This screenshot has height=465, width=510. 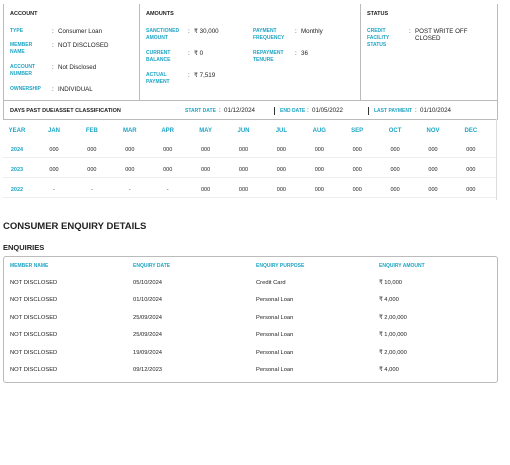 What do you see at coordinates (395, 131) in the screenshot?
I see `column-header: OCT` at bounding box center [395, 131].